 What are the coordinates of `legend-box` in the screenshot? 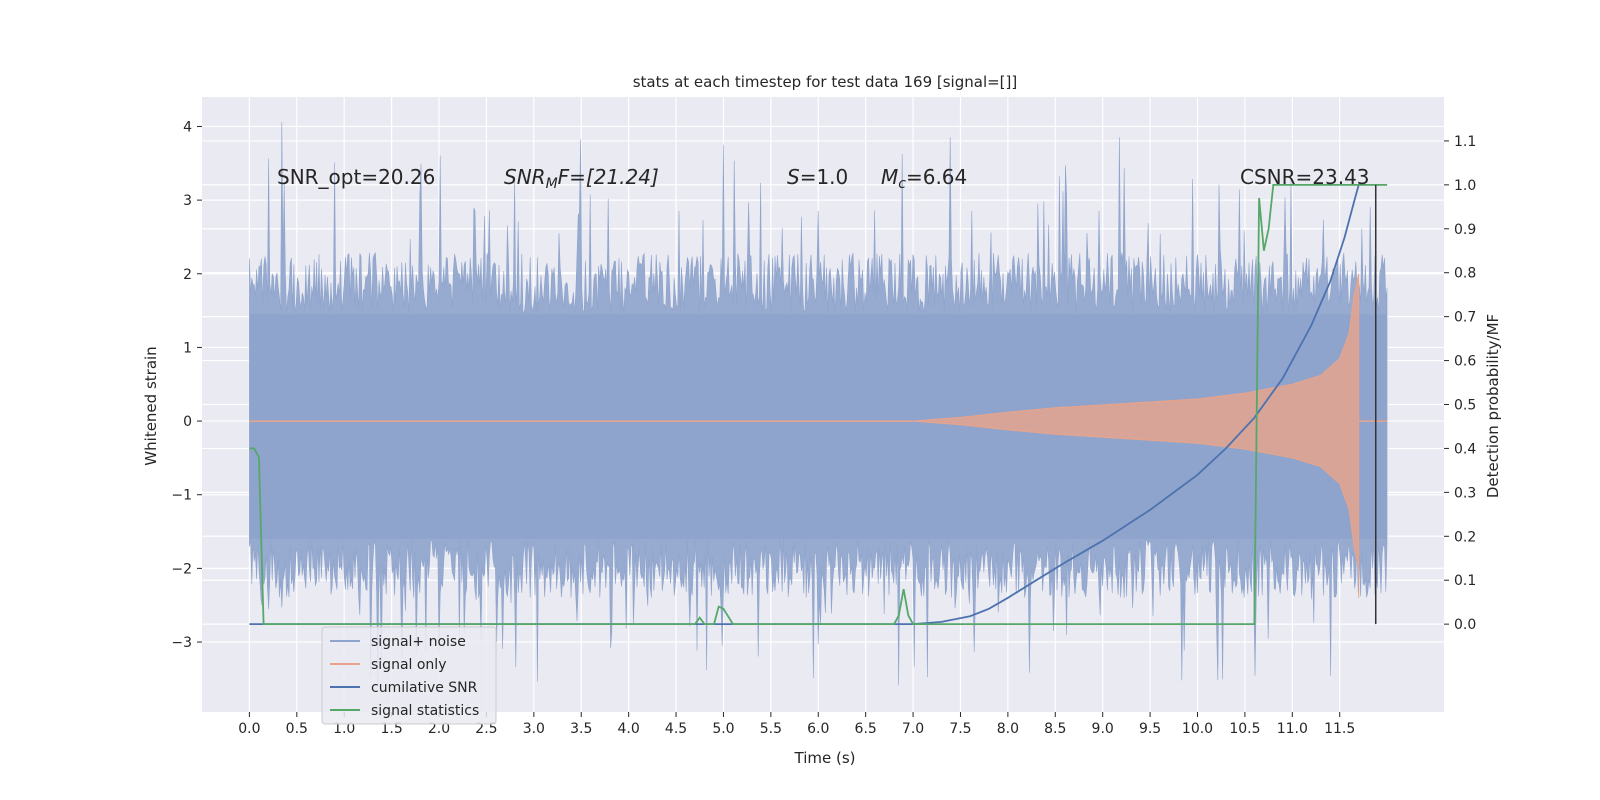 It's located at (409, 675).